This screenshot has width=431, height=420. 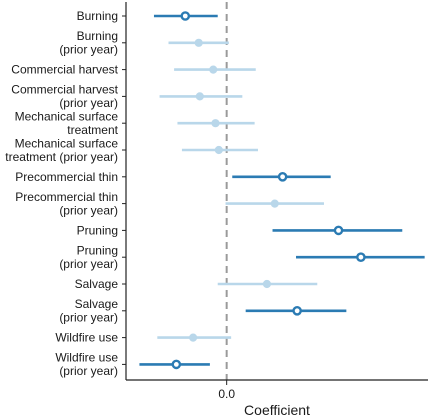 What do you see at coordinates (88, 257) in the screenshot?
I see `category-label: Pruning (prior year)` at bounding box center [88, 257].